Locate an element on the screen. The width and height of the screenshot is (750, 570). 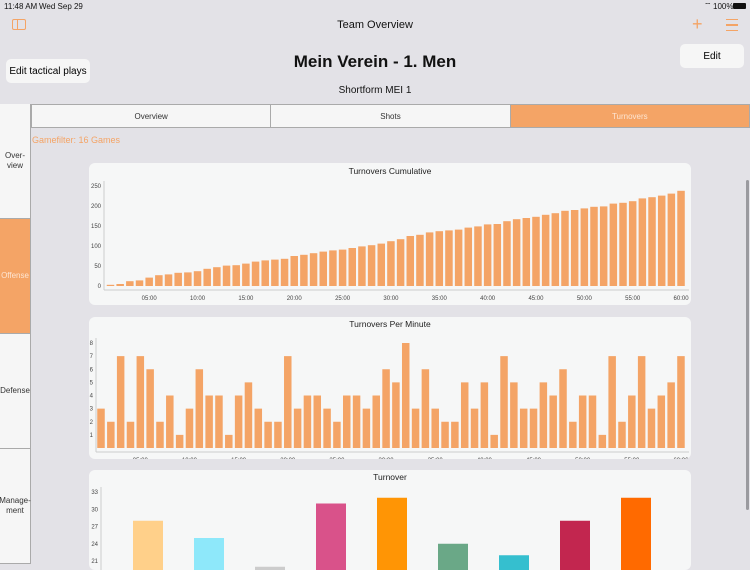
y-tick-label: 1 is located at coordinates (92, 436).